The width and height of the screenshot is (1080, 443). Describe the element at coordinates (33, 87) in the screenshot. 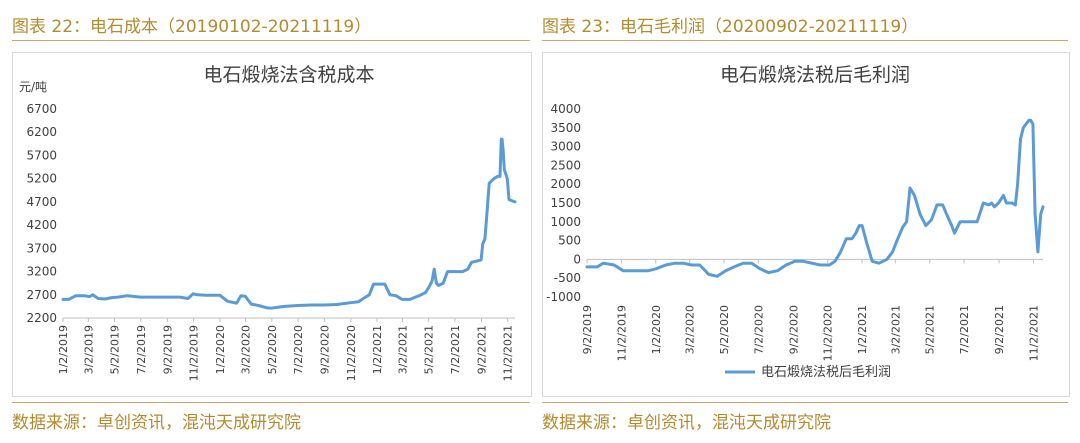

I see `y-axis-unit-label: 元/吨` at that location.